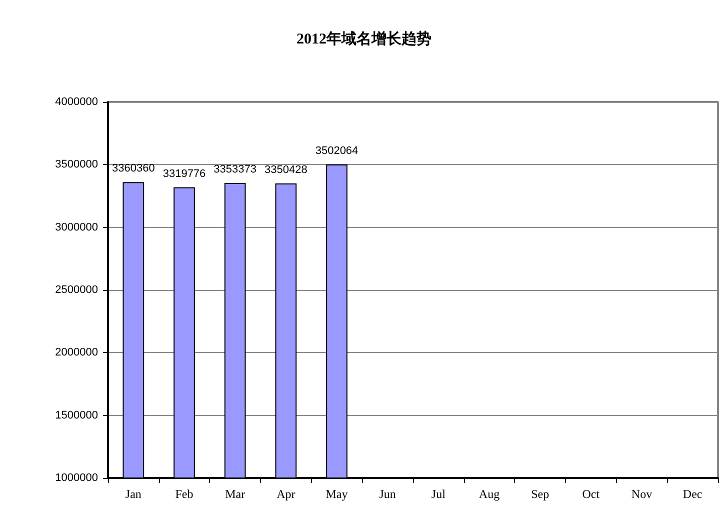 The height and width of the screenshot is (510, 728). Describe the element at coordinates (641, 494) in the screenshot. I see `x-tick-label: Nov` at that location.